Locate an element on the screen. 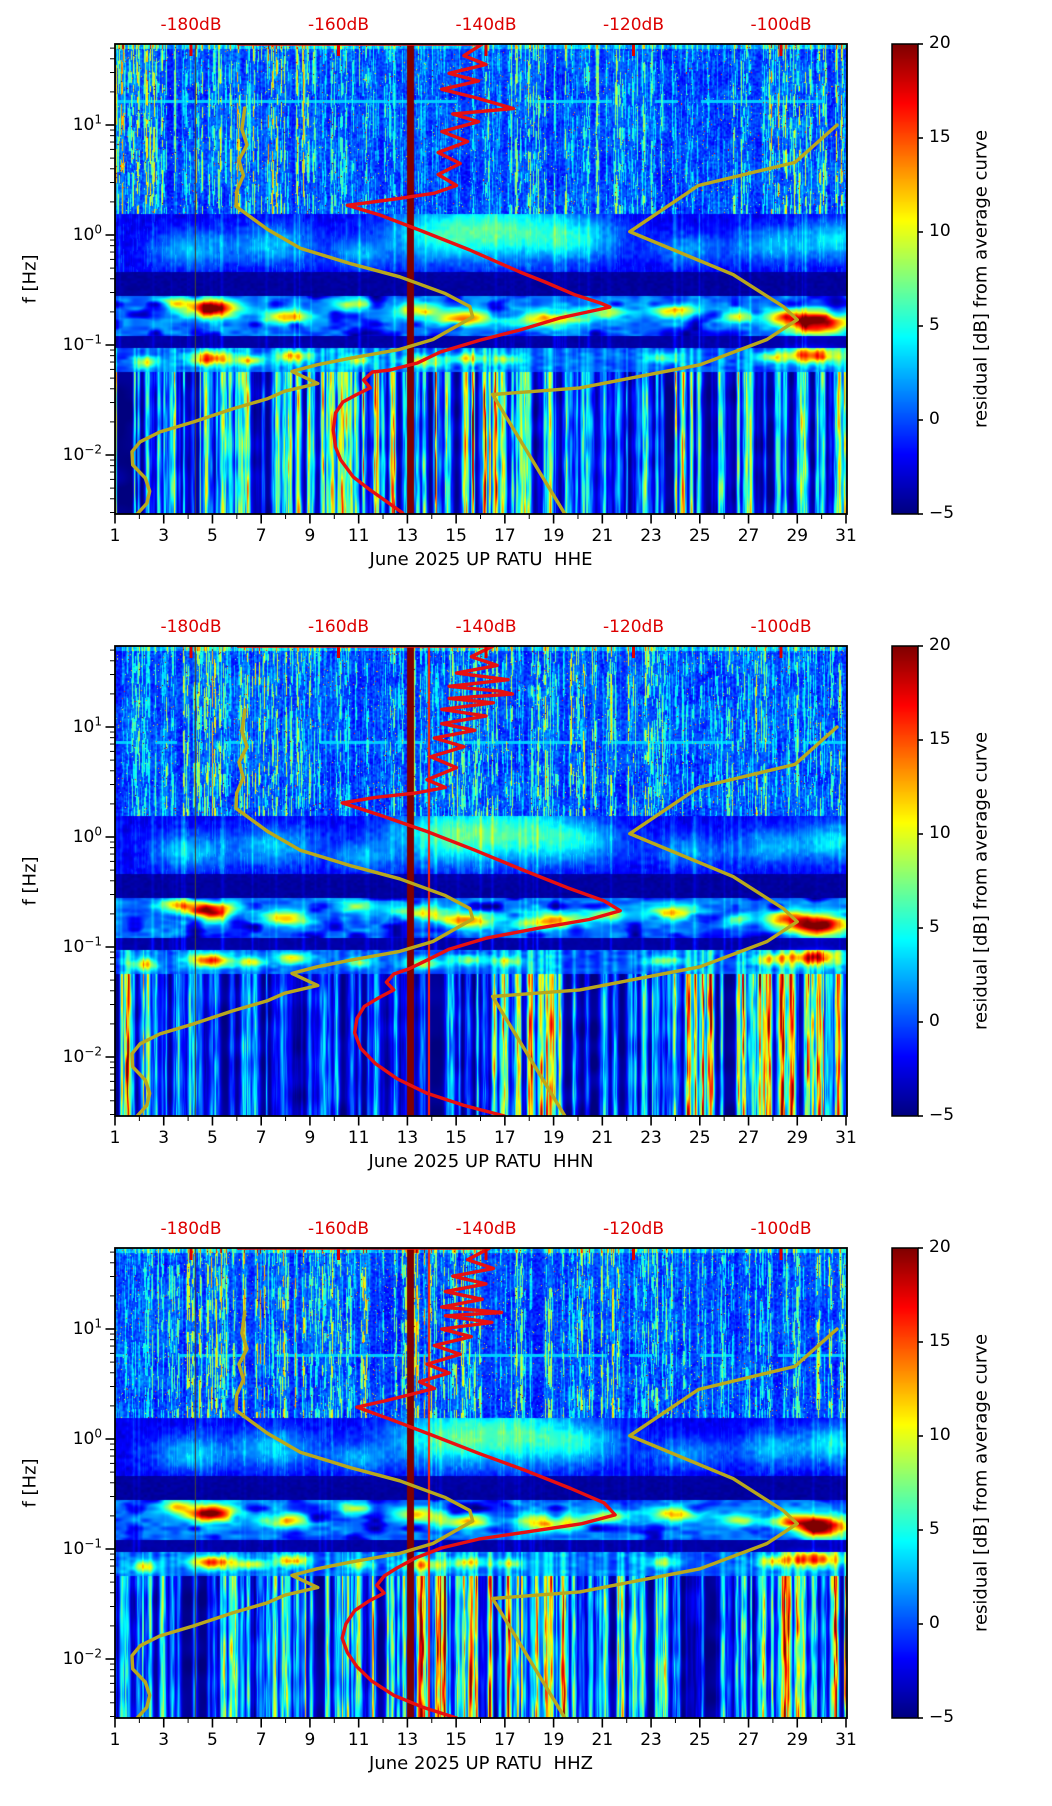  x-axis-title: June 2025 UP RATU HHN is located at coordinates (481, 1161).